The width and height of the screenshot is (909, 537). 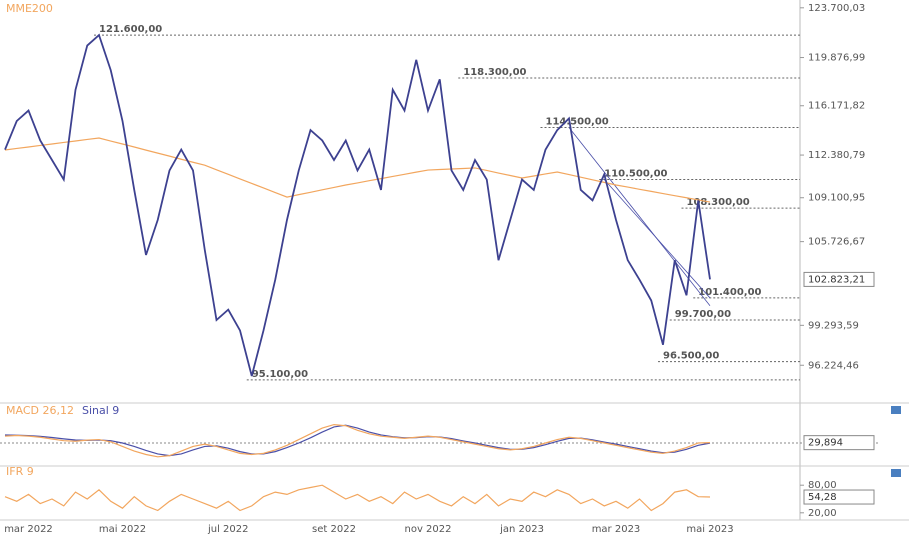 What do you see at coordinates (20, 471) in the screenshot?
I see `legend-label: IFR 9` at bounding box center [20, 471].